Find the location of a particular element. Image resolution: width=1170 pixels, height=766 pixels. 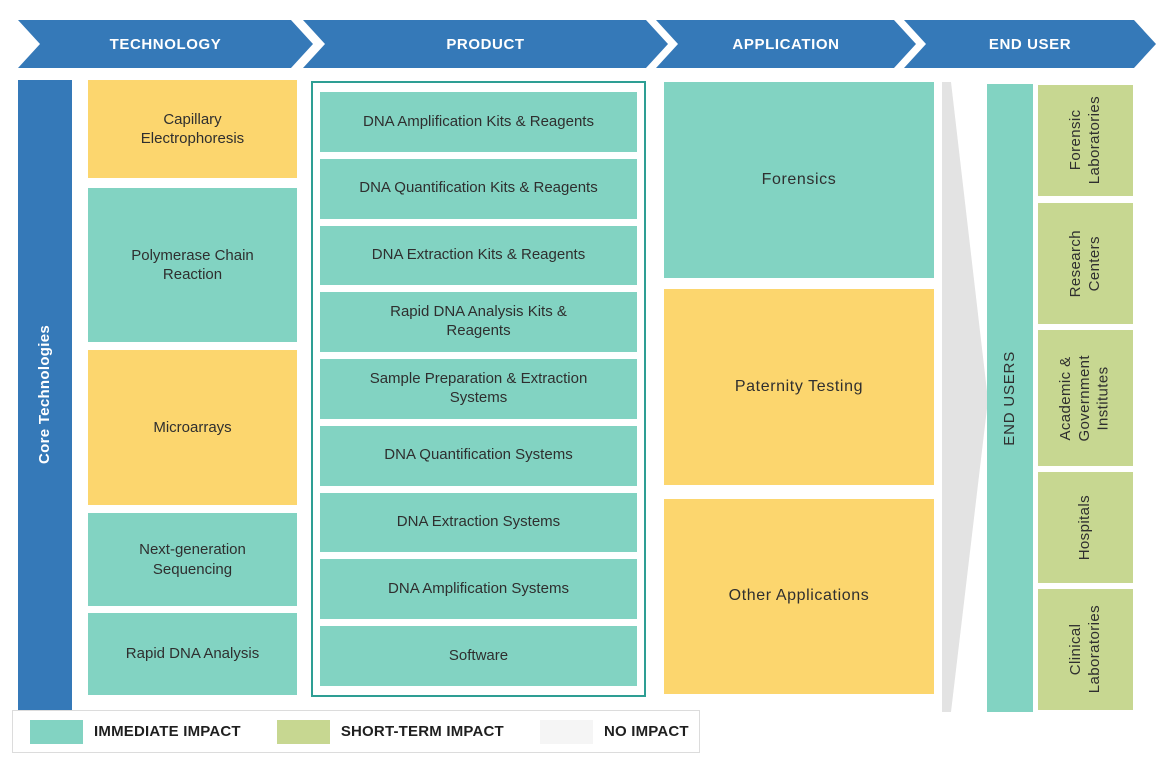

stage-label-application: APPLICATION is located at coordinates (786, 44).